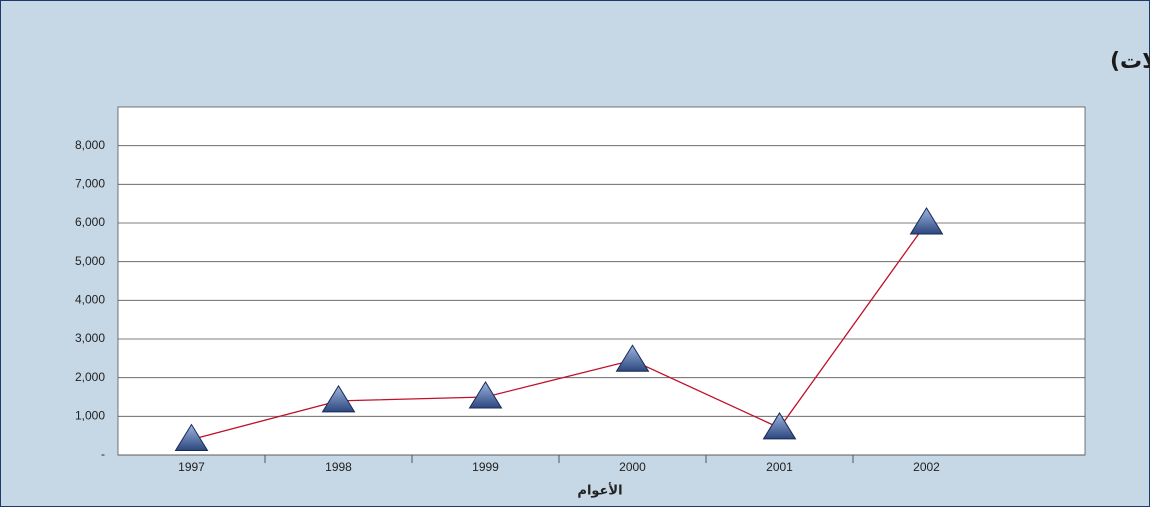  Describe the element at coordinates (90, 377) in the screenshot. I see `y-tick-label: 2,000` at that location.